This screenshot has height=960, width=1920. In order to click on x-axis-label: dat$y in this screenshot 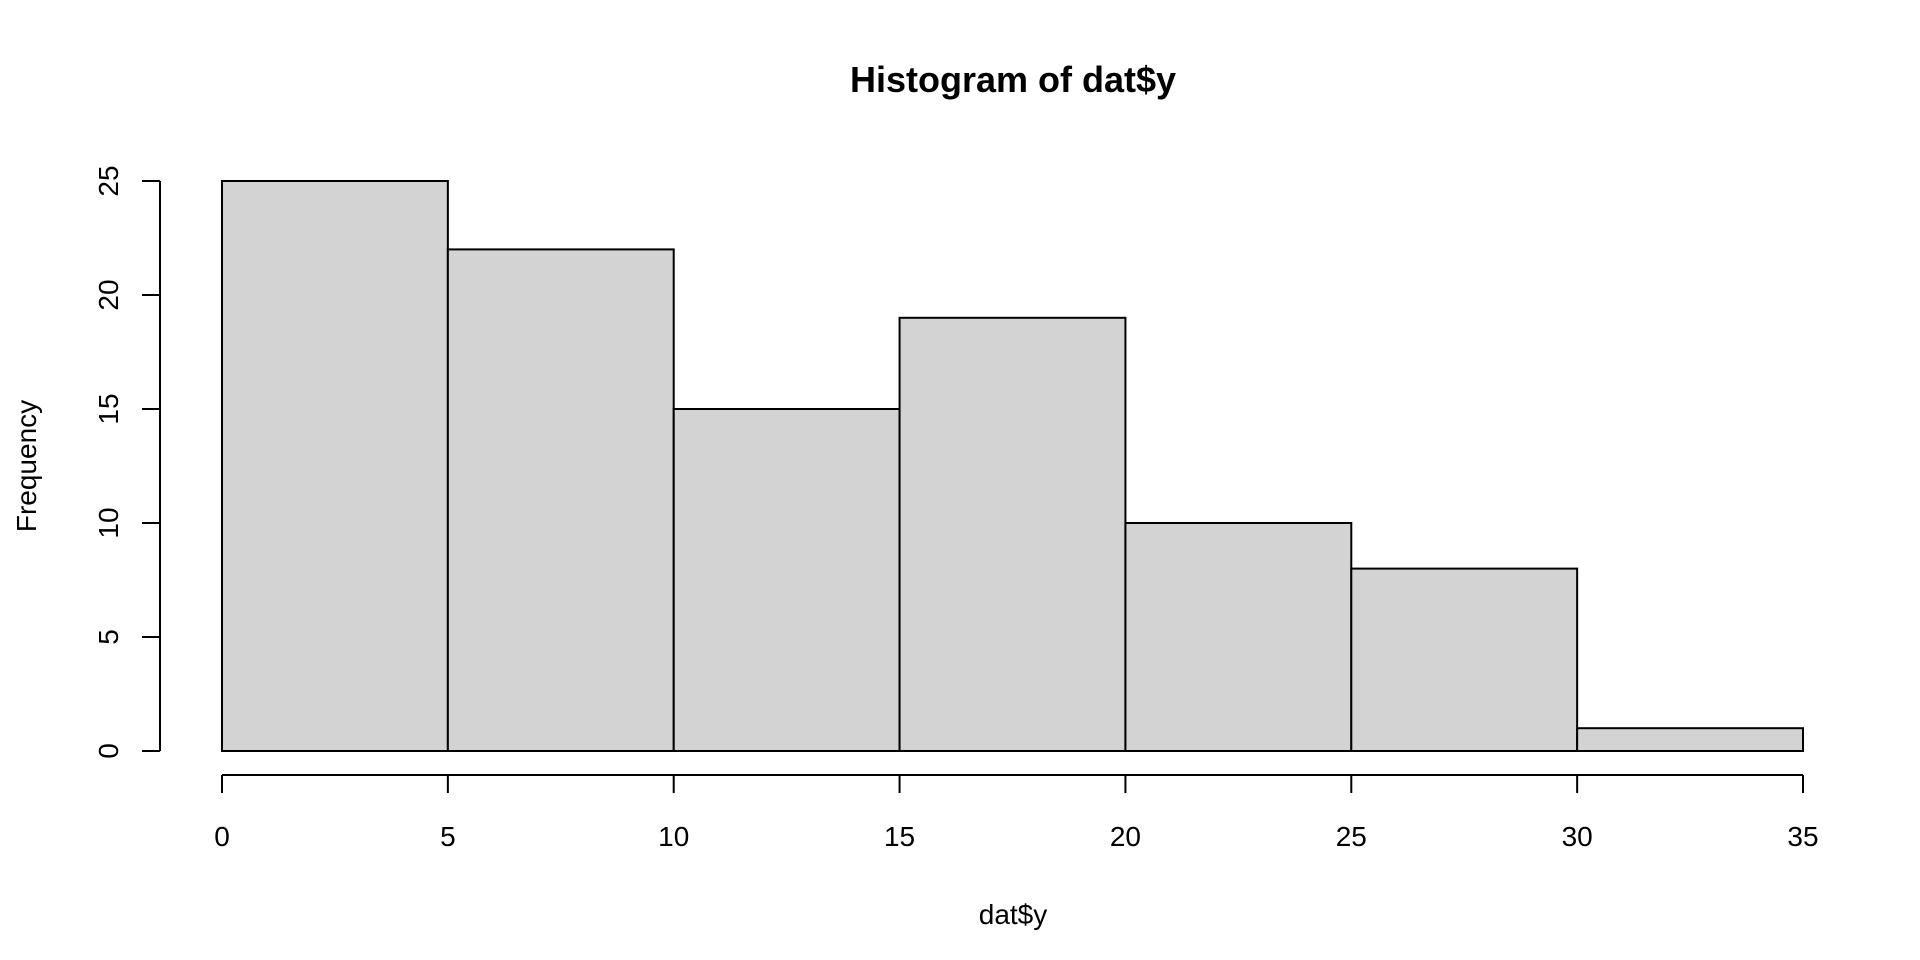, I will do `click(1013, 914)`.